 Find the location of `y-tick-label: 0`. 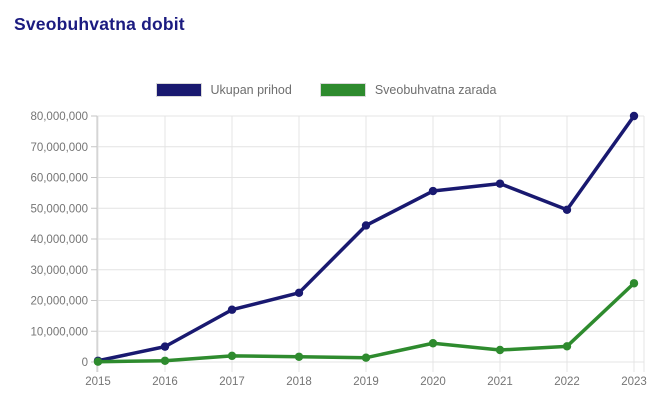

y-tick-label: 0 is located at coordinates (85, 363).